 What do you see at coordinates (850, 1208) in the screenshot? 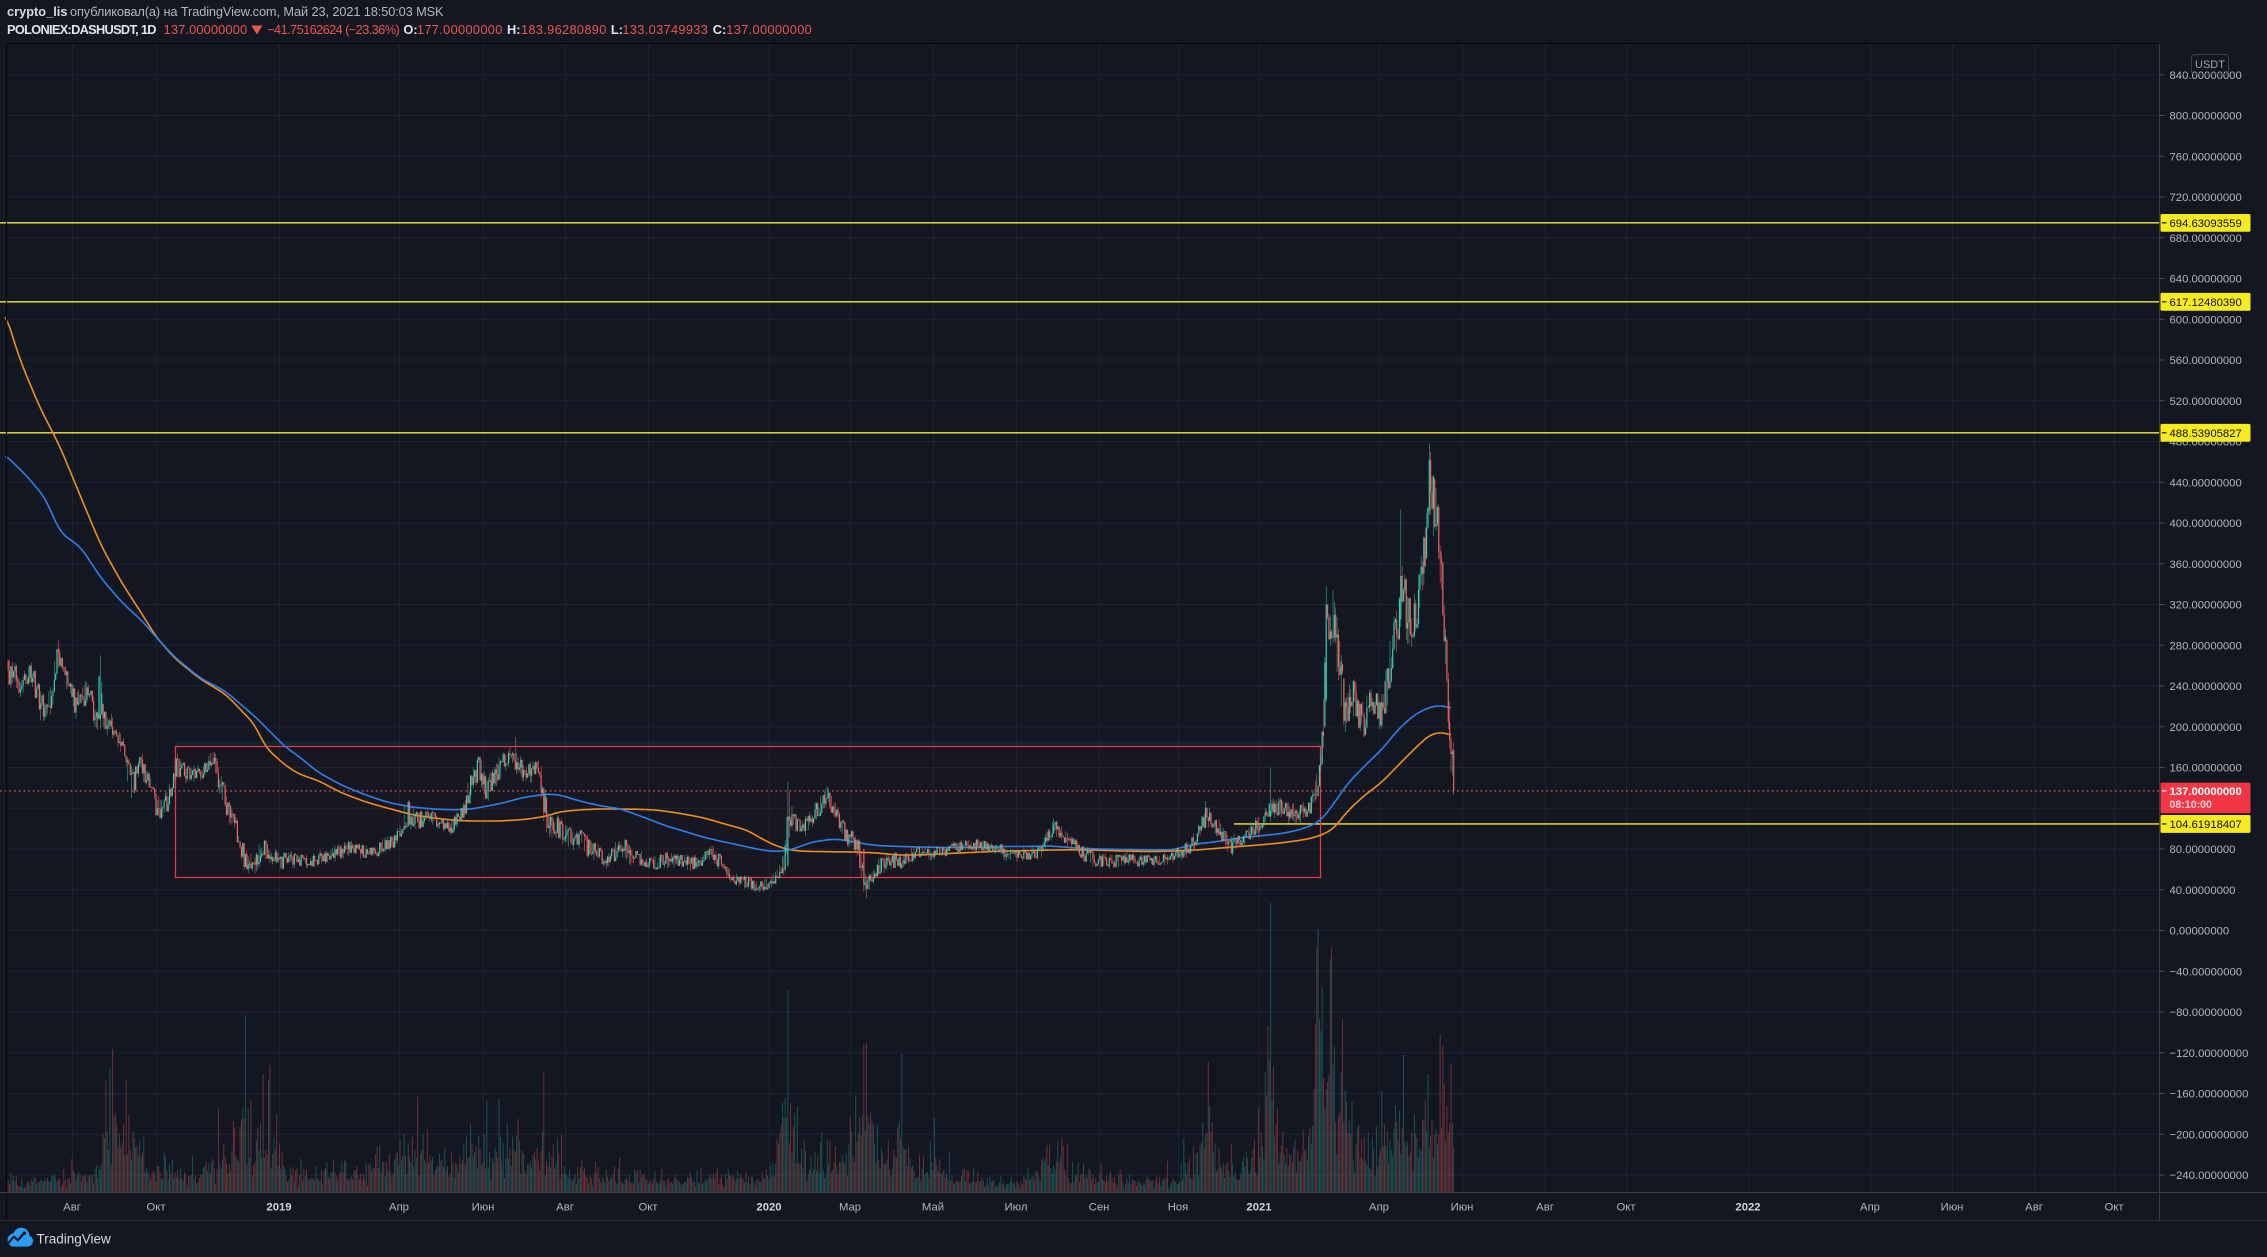
I see `svg-text: Мар` at bounding box center [850, 1208].